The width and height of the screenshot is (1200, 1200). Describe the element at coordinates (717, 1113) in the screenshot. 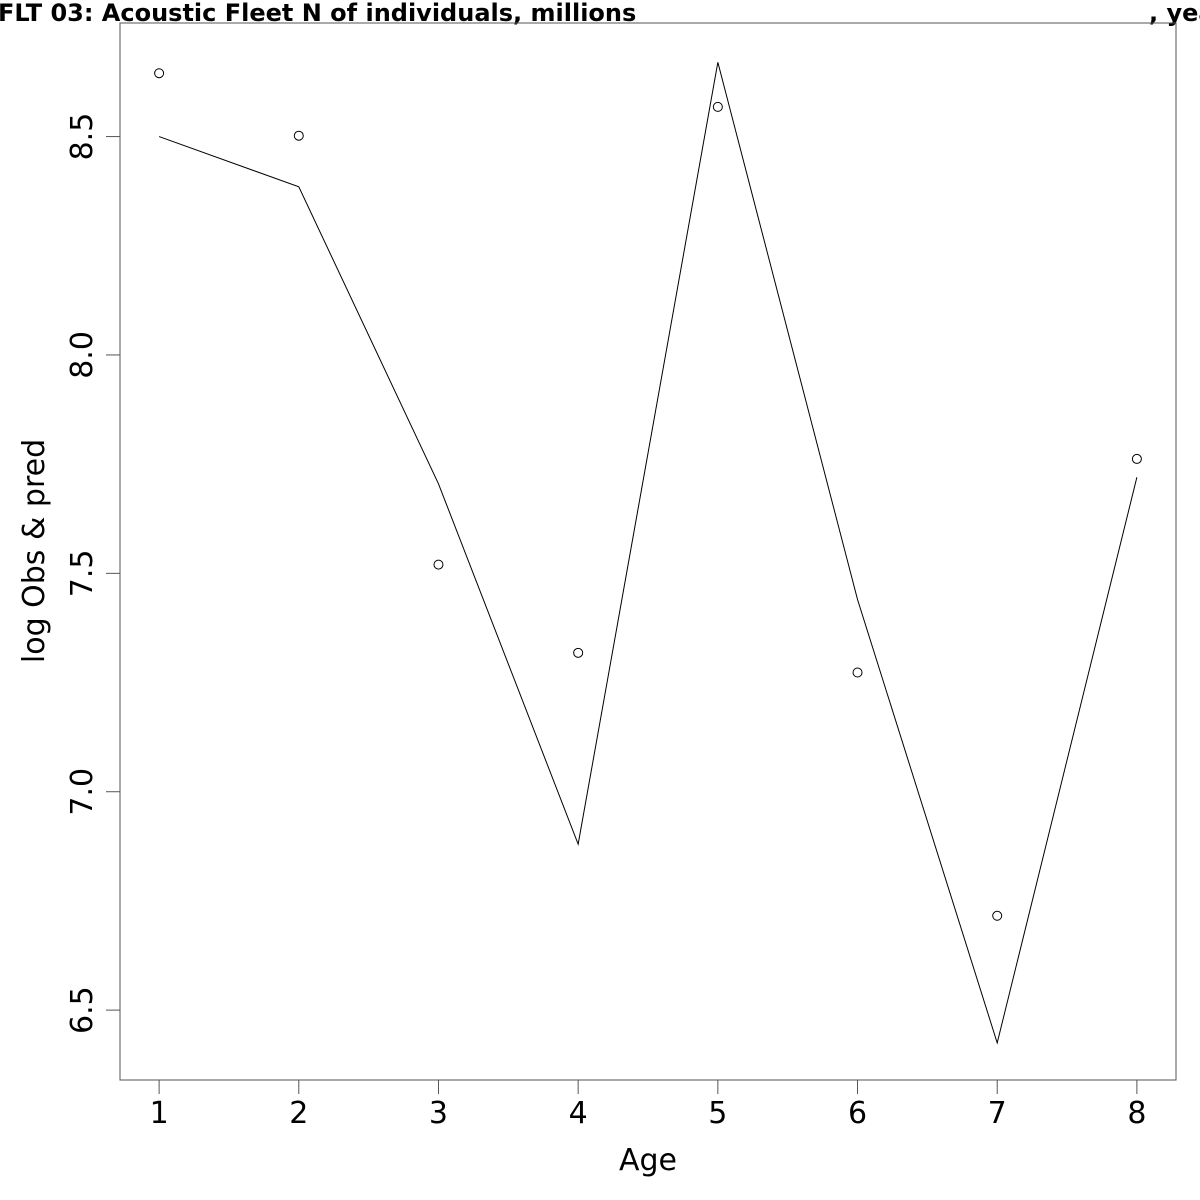

I see `x-tick-label: 5` at that location.